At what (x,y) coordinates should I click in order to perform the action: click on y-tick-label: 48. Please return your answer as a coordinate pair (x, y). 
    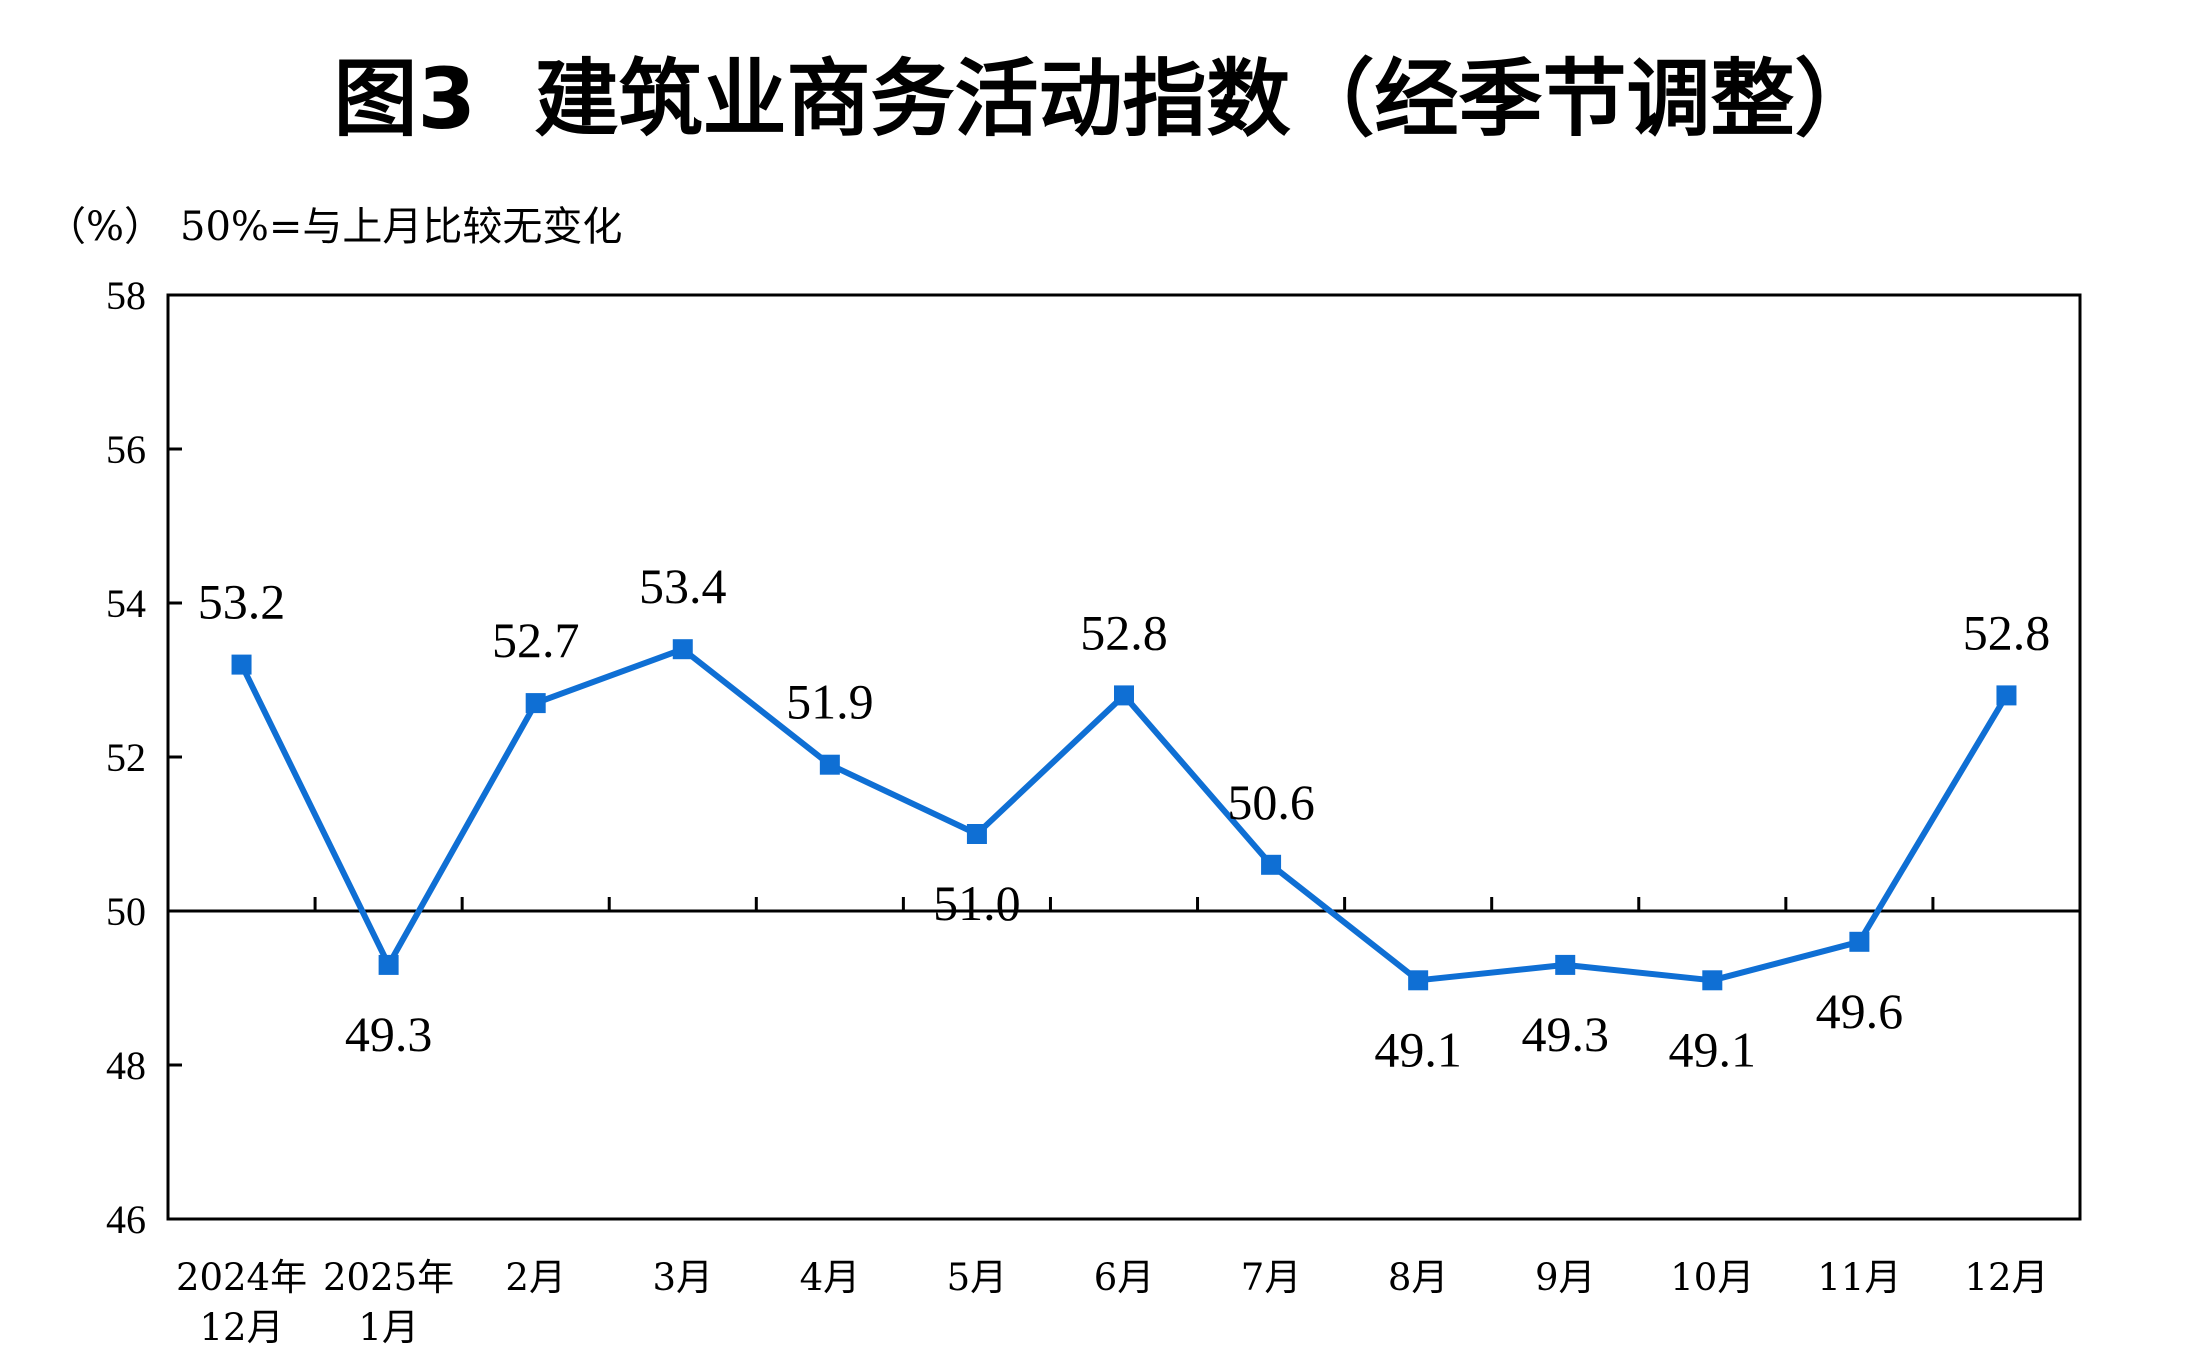
    Looking at the image, I should click on (126, 1065).